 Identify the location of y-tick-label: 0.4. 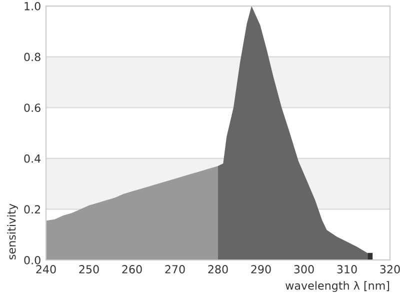
(32, 158).